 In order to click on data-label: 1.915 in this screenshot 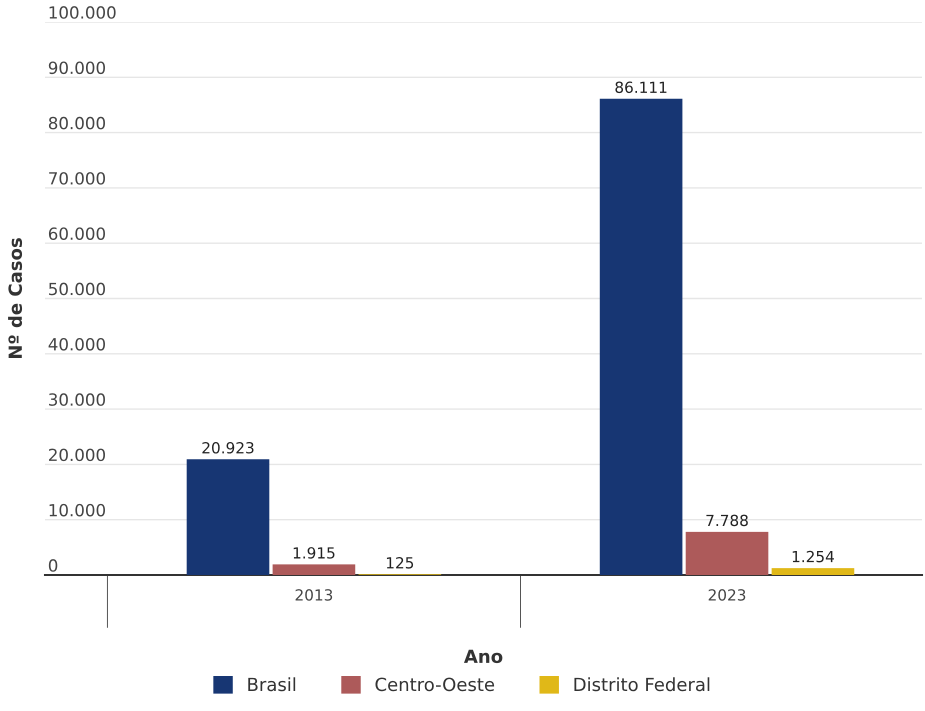, I will do `click(314, 553)`.